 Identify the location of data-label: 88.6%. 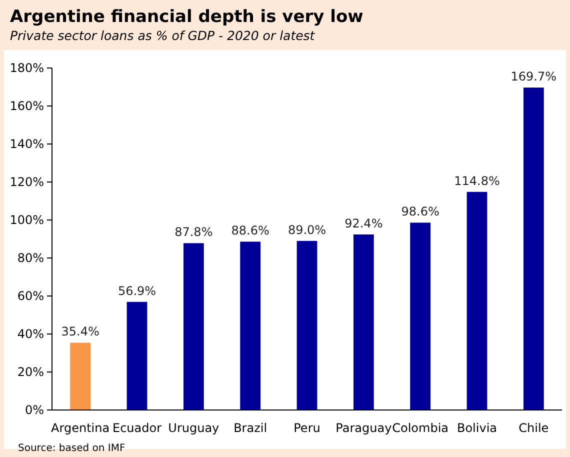
(250, 231).